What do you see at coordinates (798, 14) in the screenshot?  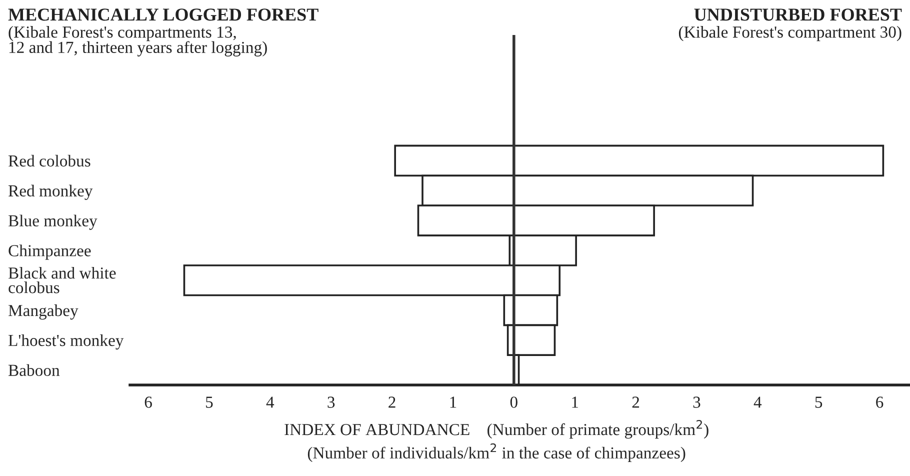 I see `text: UNDISTURBED FOREST` at bounding box center [798, 14].